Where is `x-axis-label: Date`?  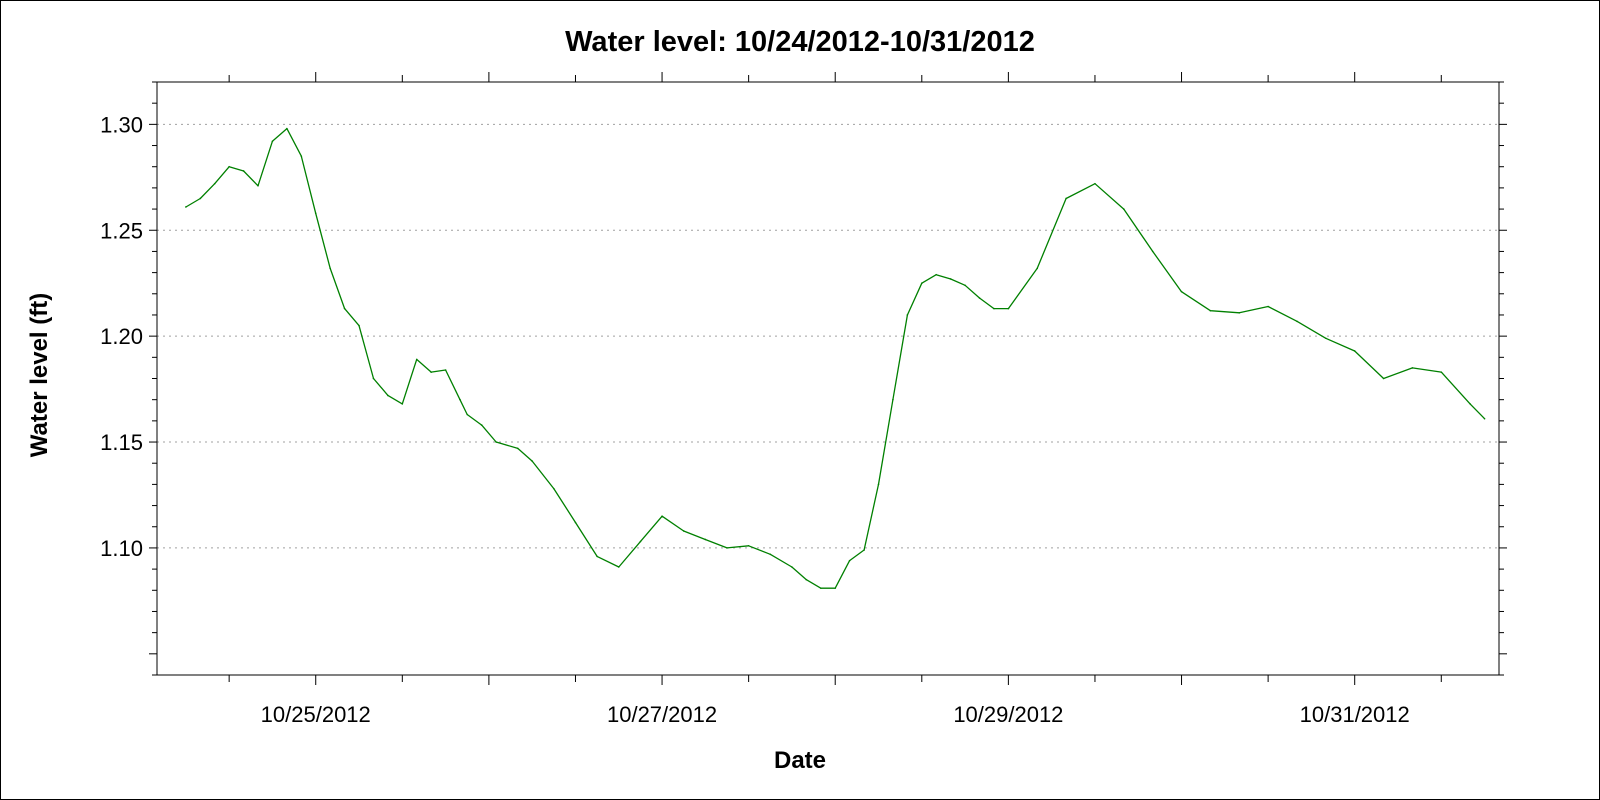 x-axis-label: Date is located at coordinates (800, 760).